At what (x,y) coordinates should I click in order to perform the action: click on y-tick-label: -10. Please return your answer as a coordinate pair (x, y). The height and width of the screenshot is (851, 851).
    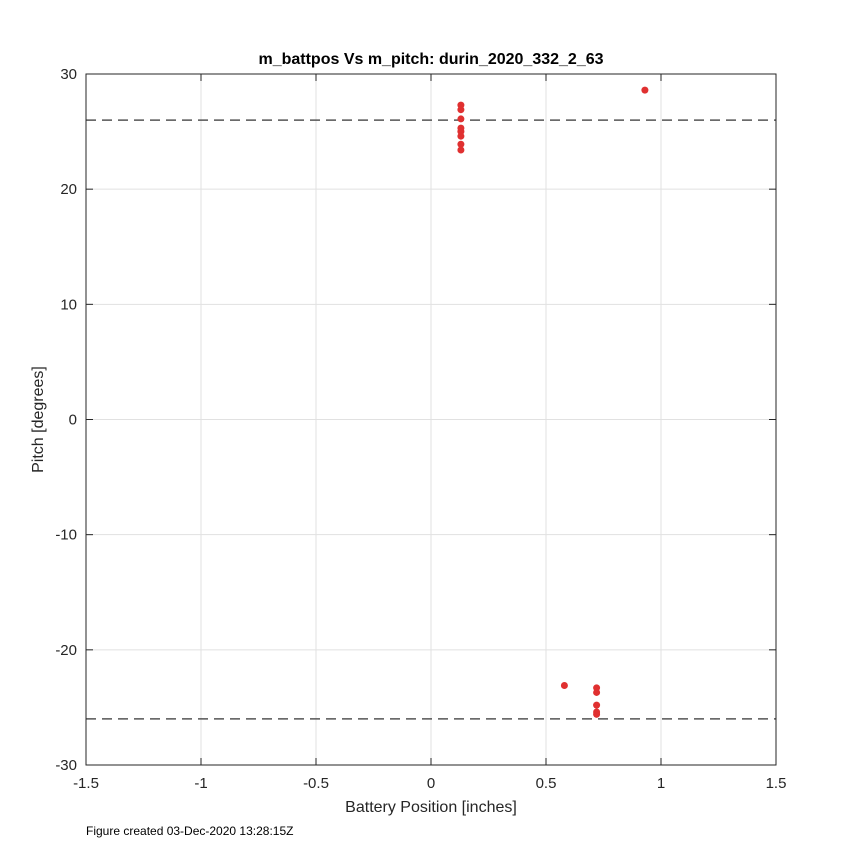
    Looking at the image, I should click on (66, 535).